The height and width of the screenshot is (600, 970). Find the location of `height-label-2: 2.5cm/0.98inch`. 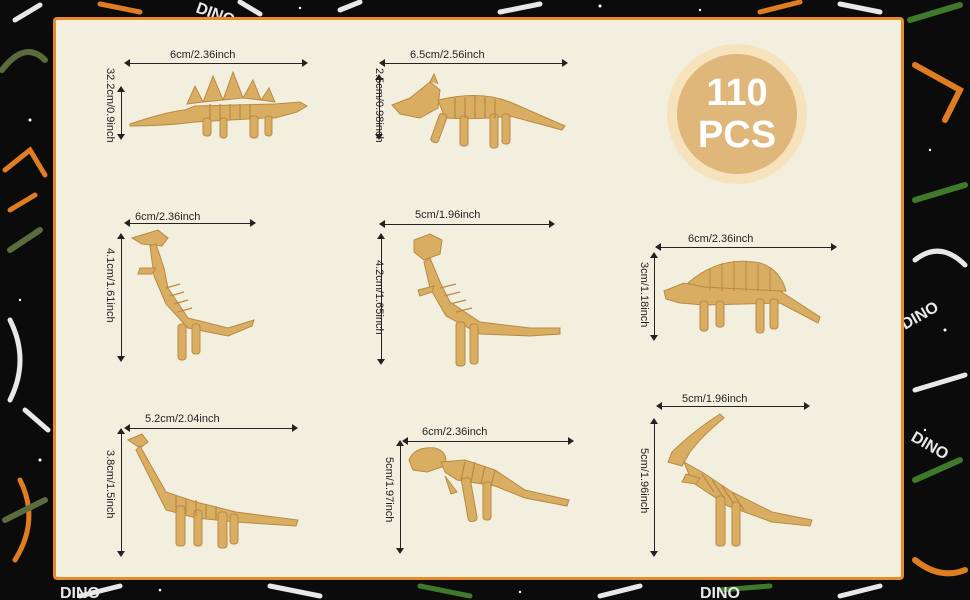

height-label-2: 2.5cm/0.98inch is located at coordinates (379, 105).